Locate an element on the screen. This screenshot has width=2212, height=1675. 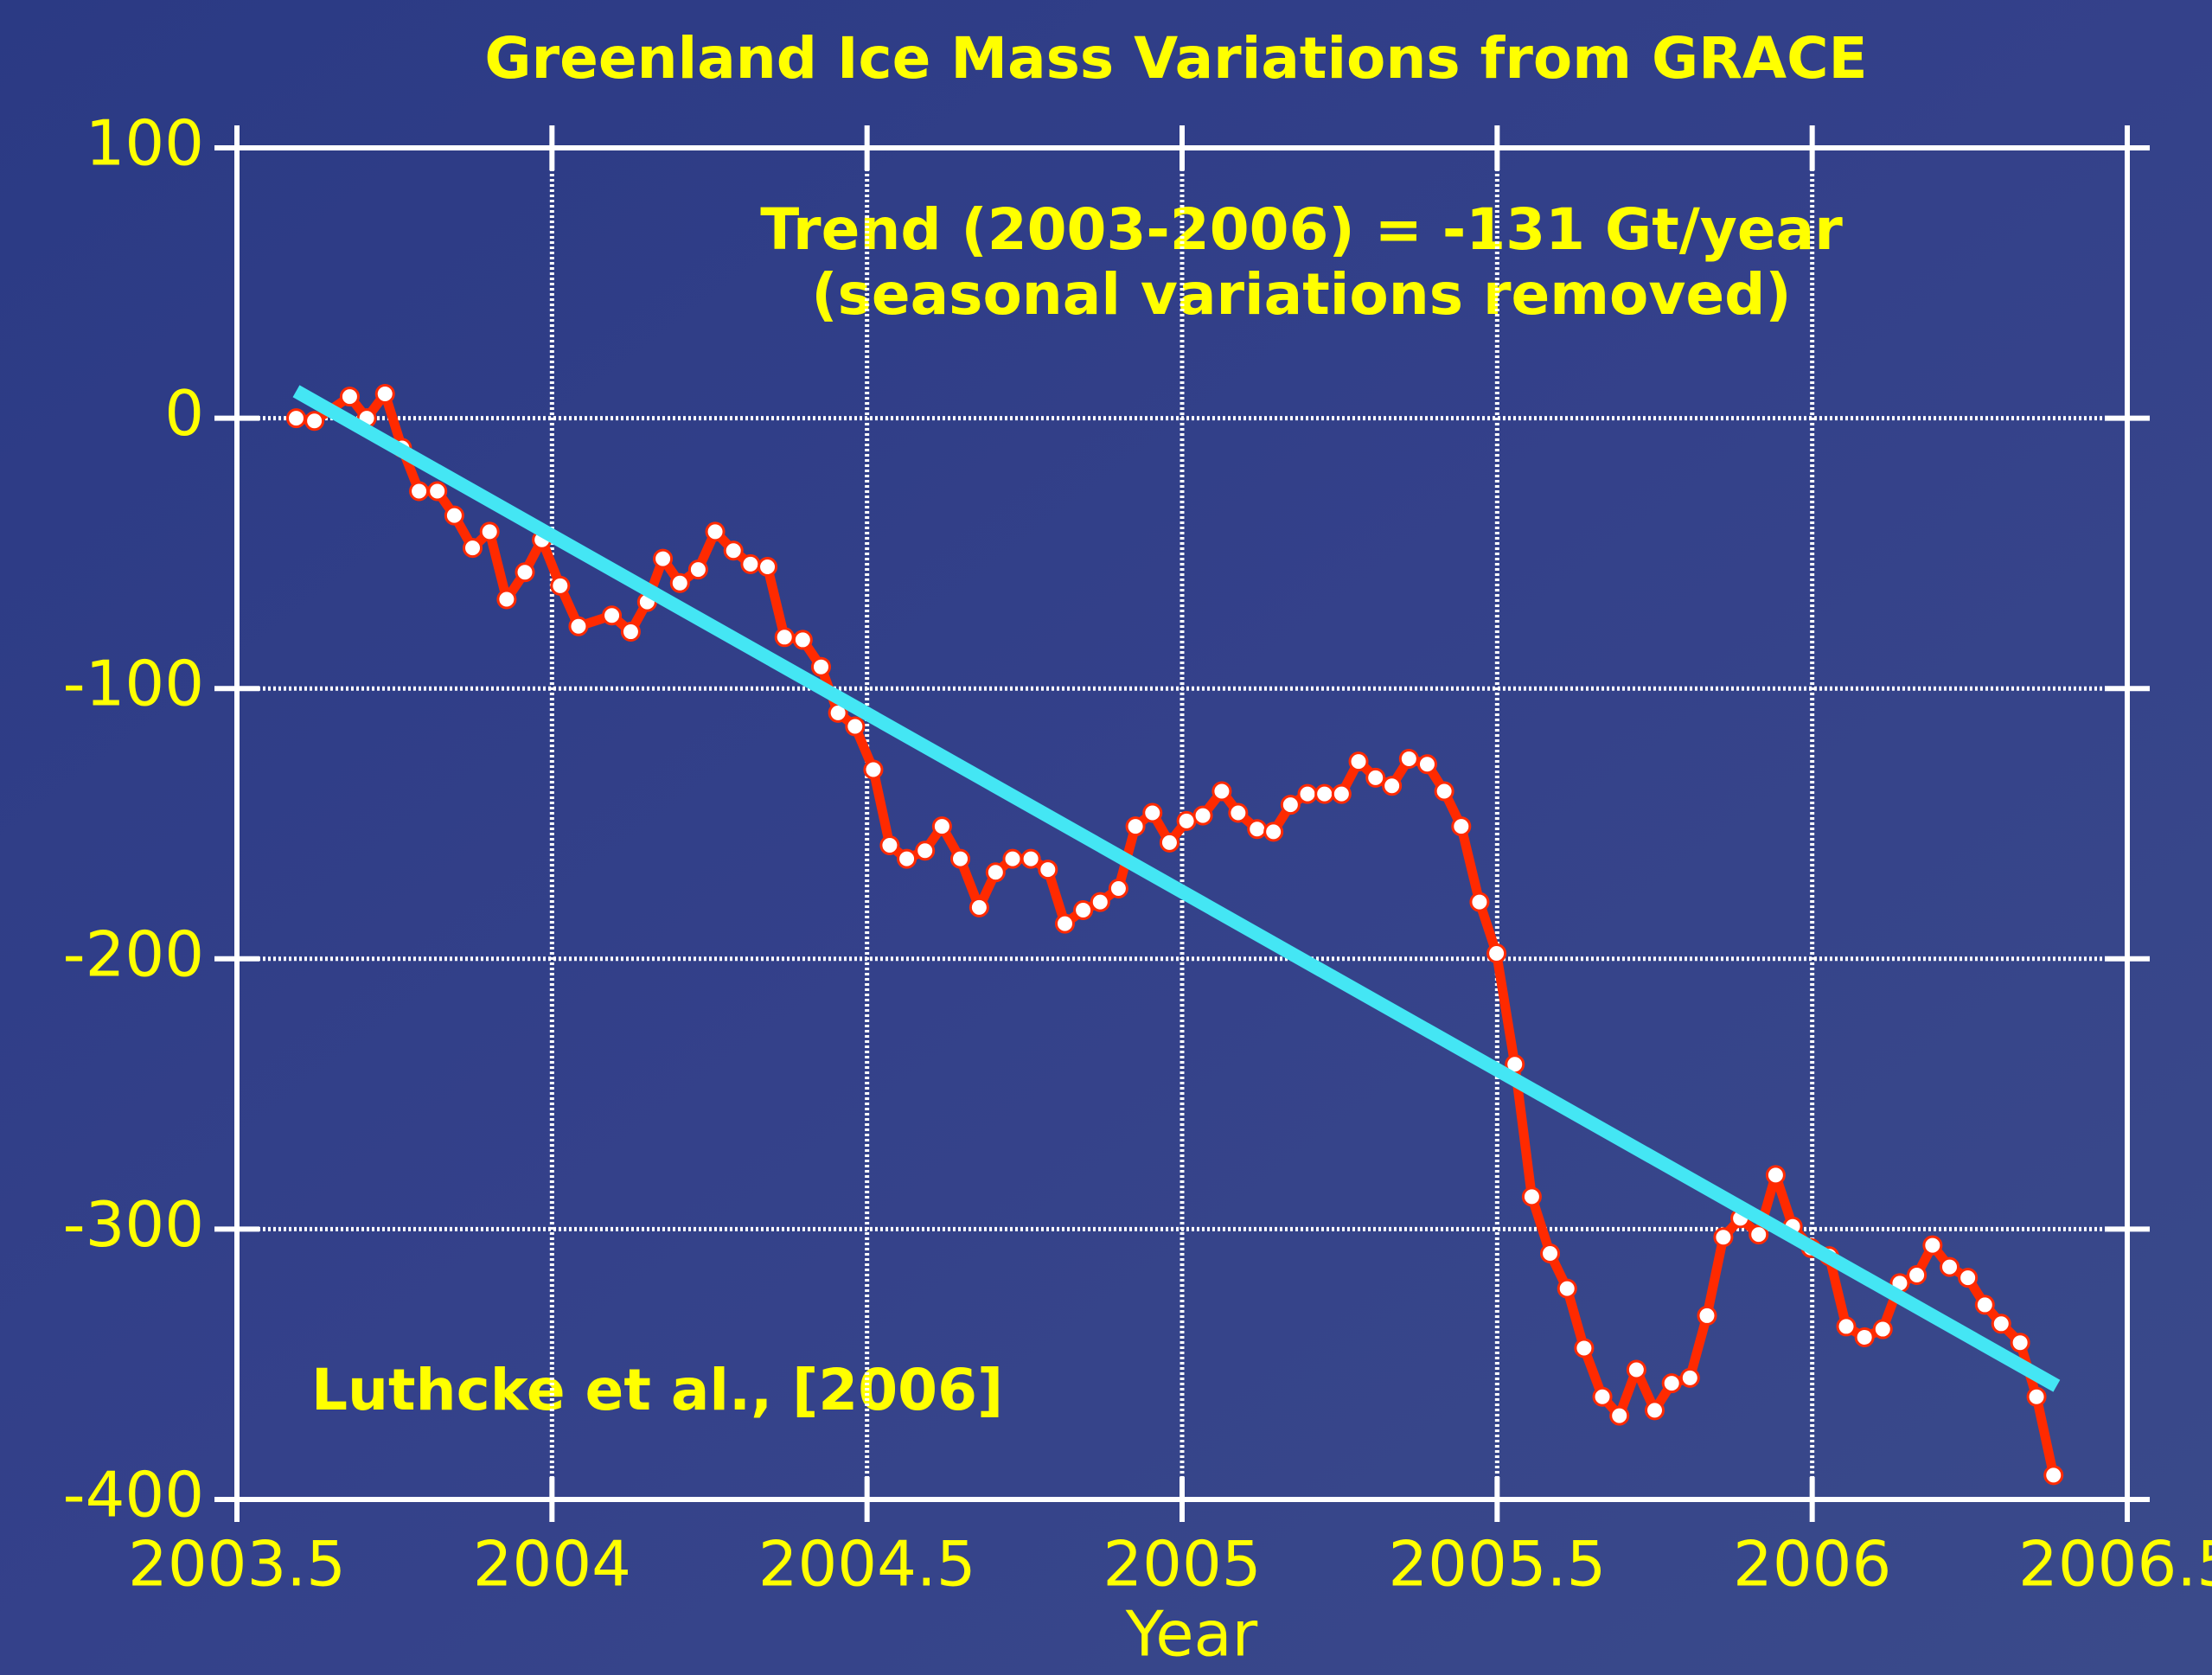
y-tick-label: -200 is located at coordinates (133, 953).